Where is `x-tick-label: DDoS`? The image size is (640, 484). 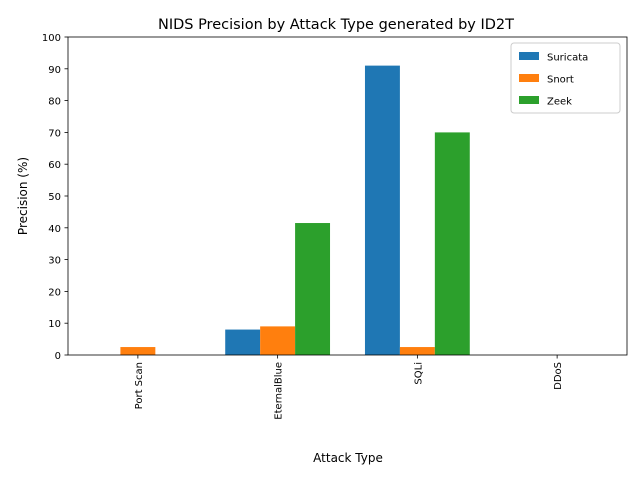 x-tick-label: DDoS is located at coordinates (558, 376).